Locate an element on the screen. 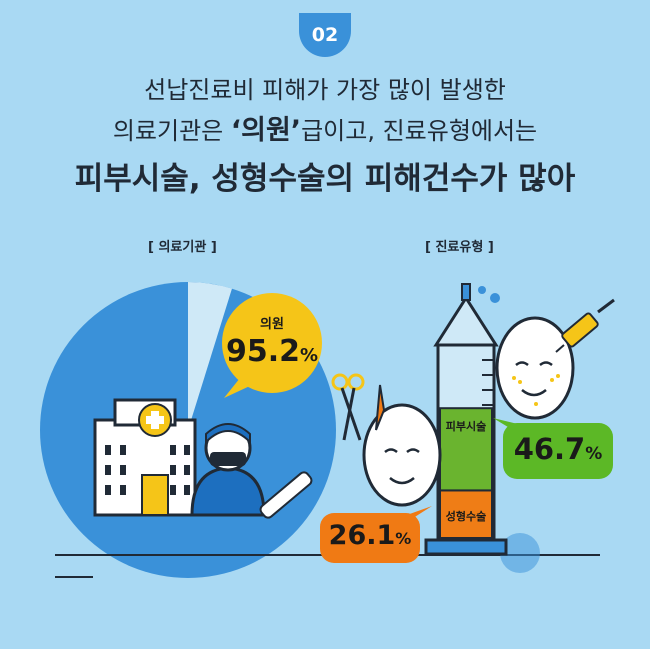  syringe-bar-chart is located at coordinates (482, 428).